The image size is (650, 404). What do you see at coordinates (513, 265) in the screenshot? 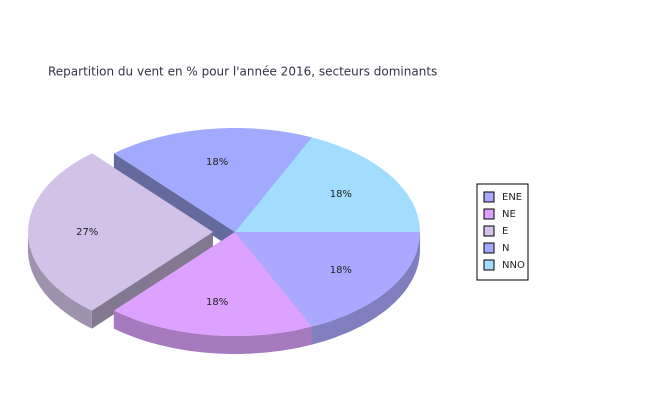
I see `legend-label: NNO` at bounding box center [513, 265].